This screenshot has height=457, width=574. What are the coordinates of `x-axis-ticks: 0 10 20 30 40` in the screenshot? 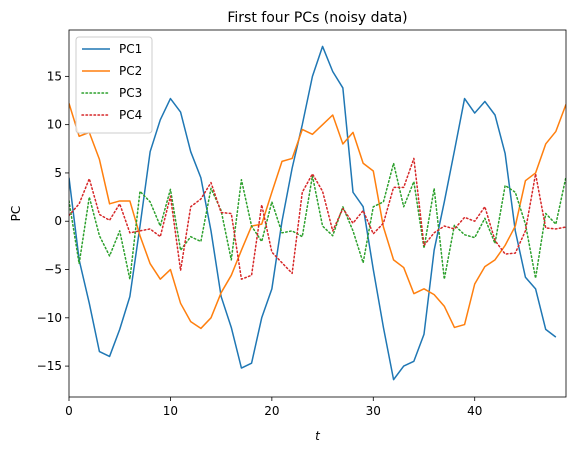 It's located at (273, 407).